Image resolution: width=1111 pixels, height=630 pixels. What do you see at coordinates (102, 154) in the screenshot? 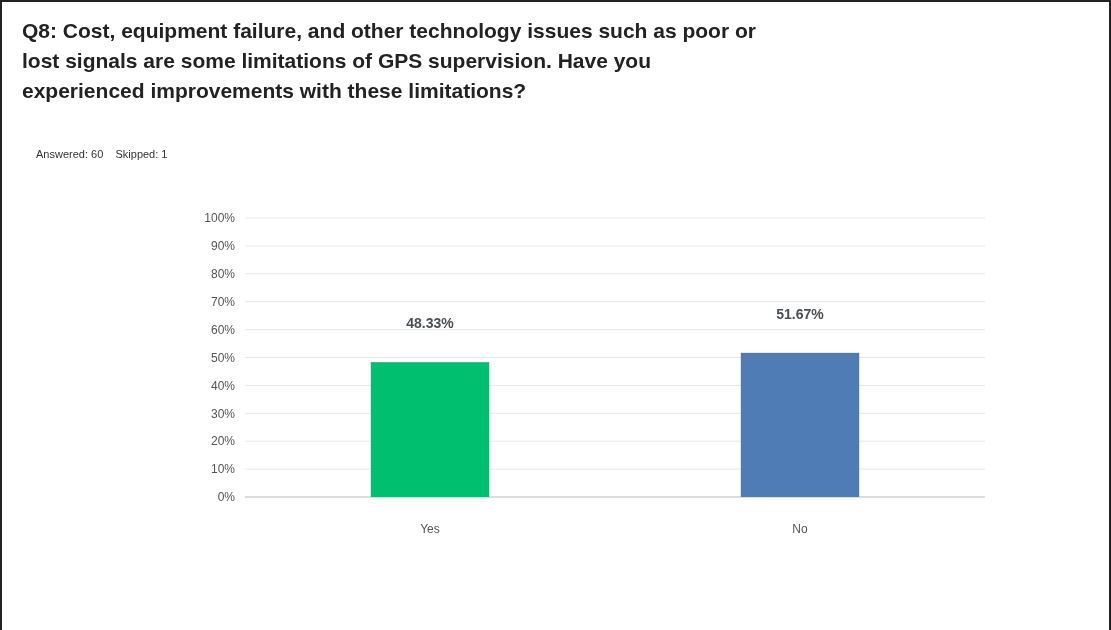
I see `text: Answered: 60 Skipped: 1` at bounding box center [102, 154].